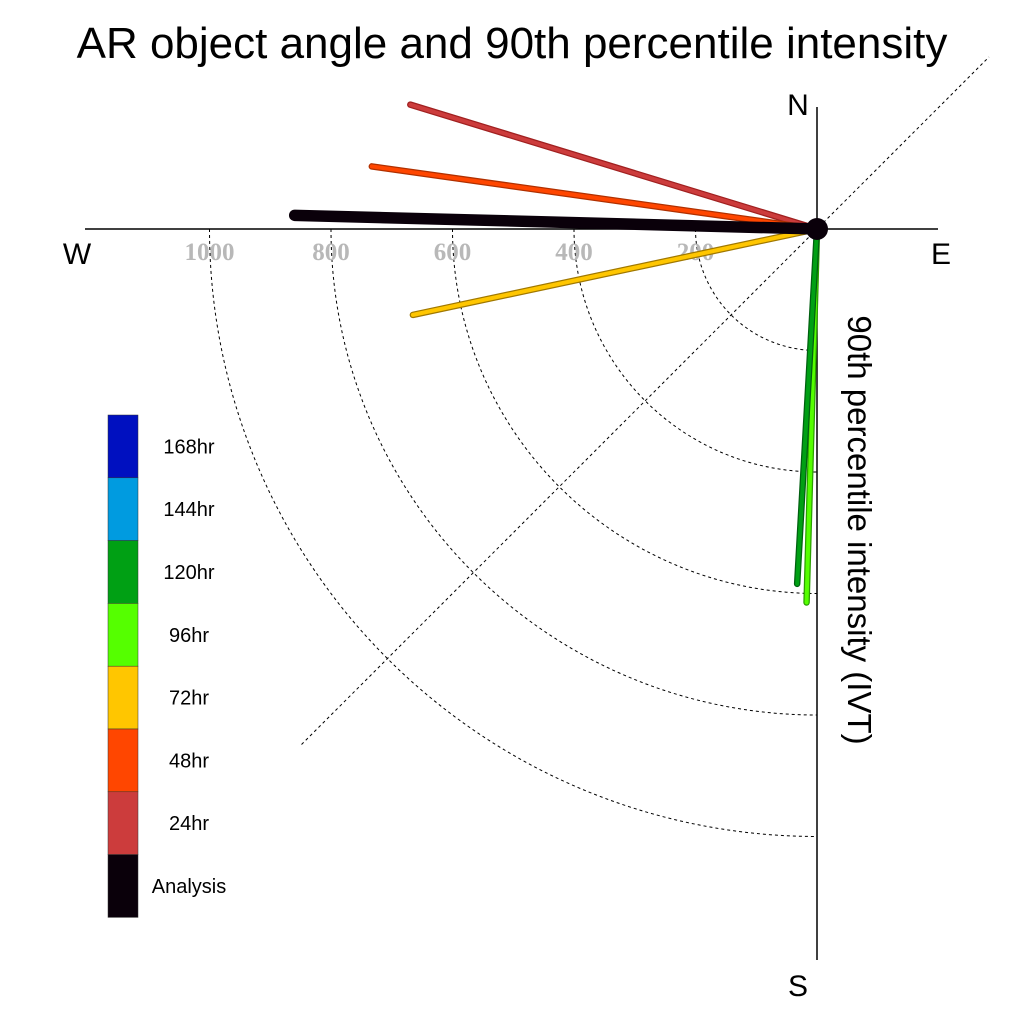 The image size is (1024, 1024). What do you see at coordinates (798, 105) in the screenshot?
I see `north-label: N` at bounding box center [798, 105].